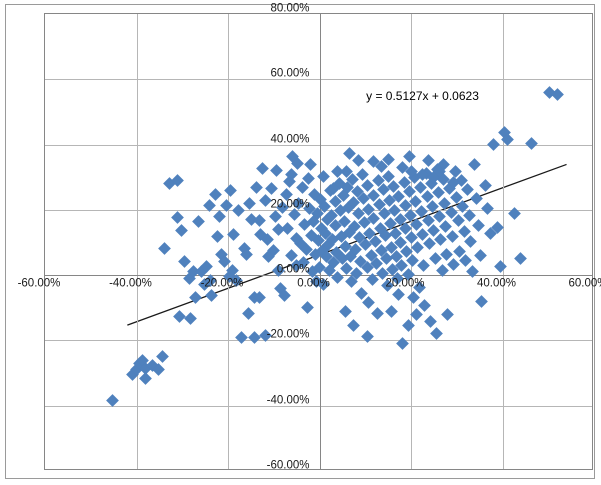  I want to click on y-axis-tick-label: 0.00%, so click(293, 269).